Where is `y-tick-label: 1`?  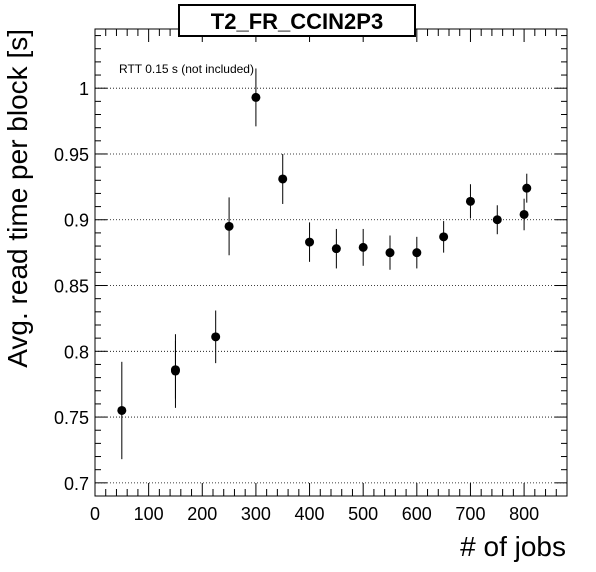 y-tick-label: 1 is located at coordinates (84, 89).